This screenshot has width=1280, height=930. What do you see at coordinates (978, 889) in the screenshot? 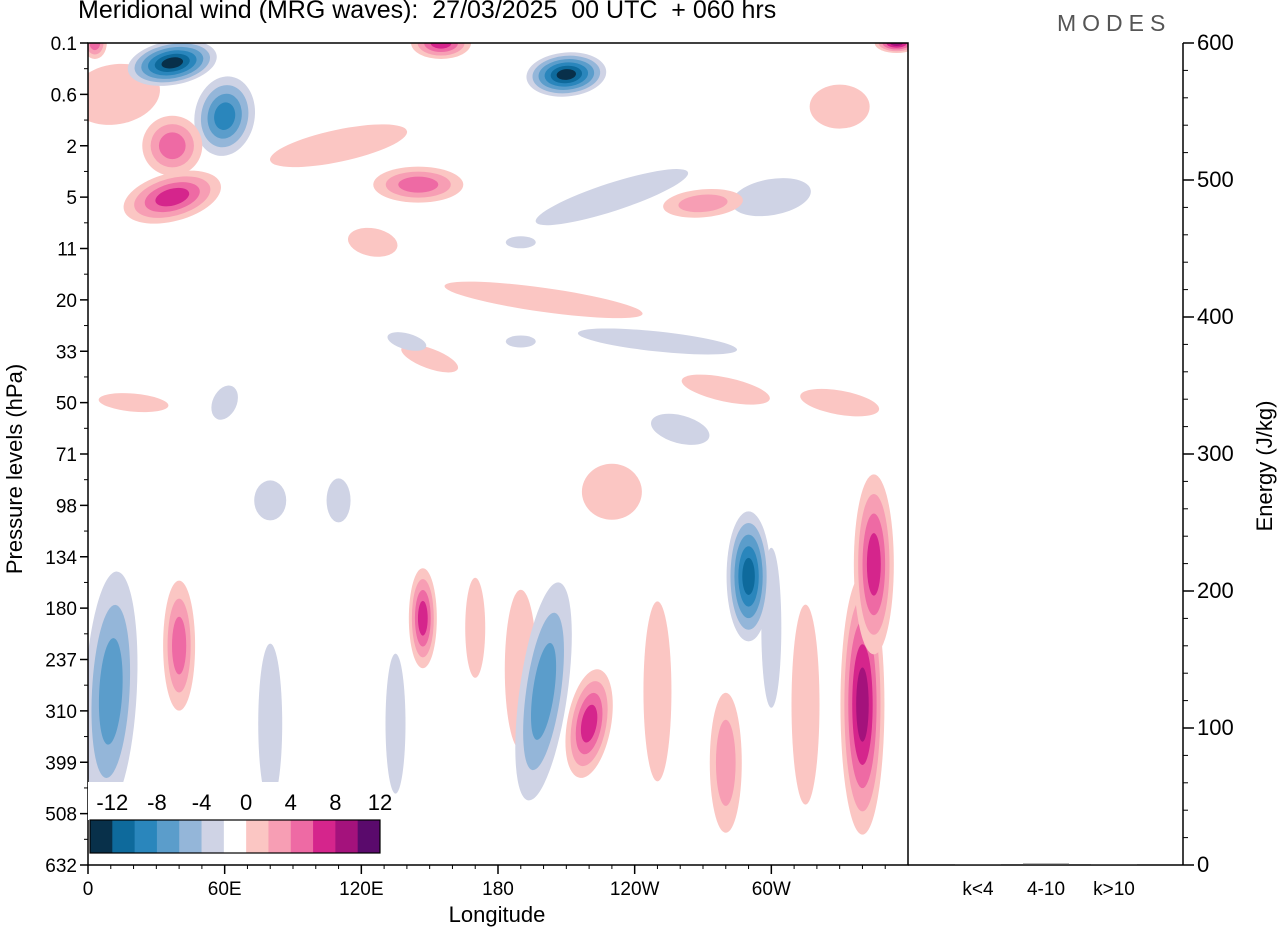
I see `energy-category-label: k<4` at bounding box center [978, 889].